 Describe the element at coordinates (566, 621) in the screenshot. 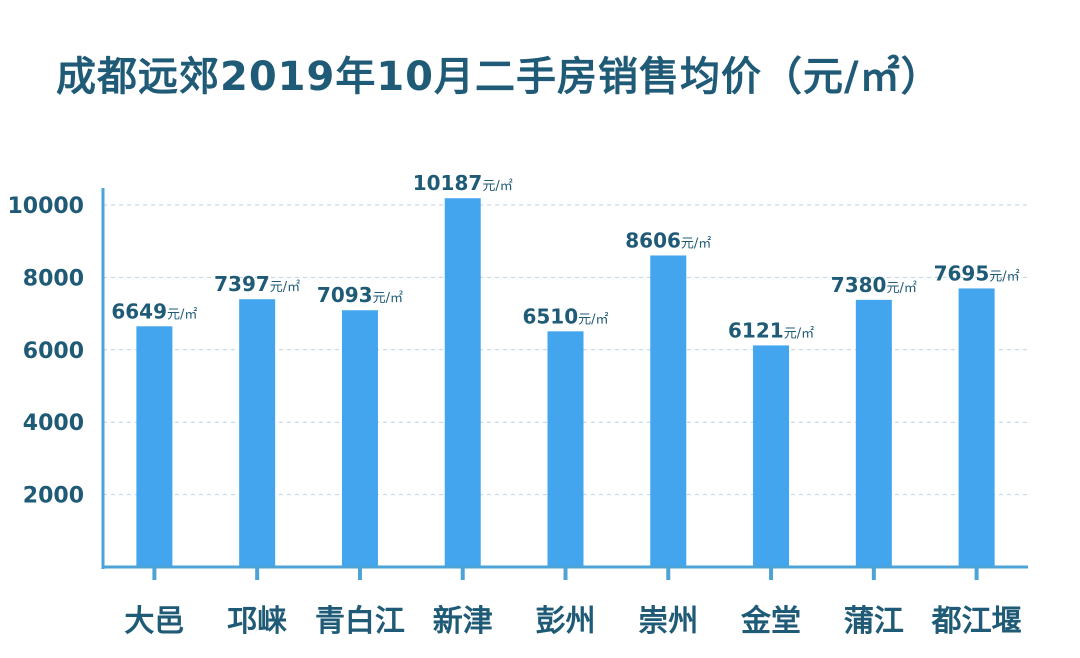

I see `x-tick-label: 彭州` at that location.